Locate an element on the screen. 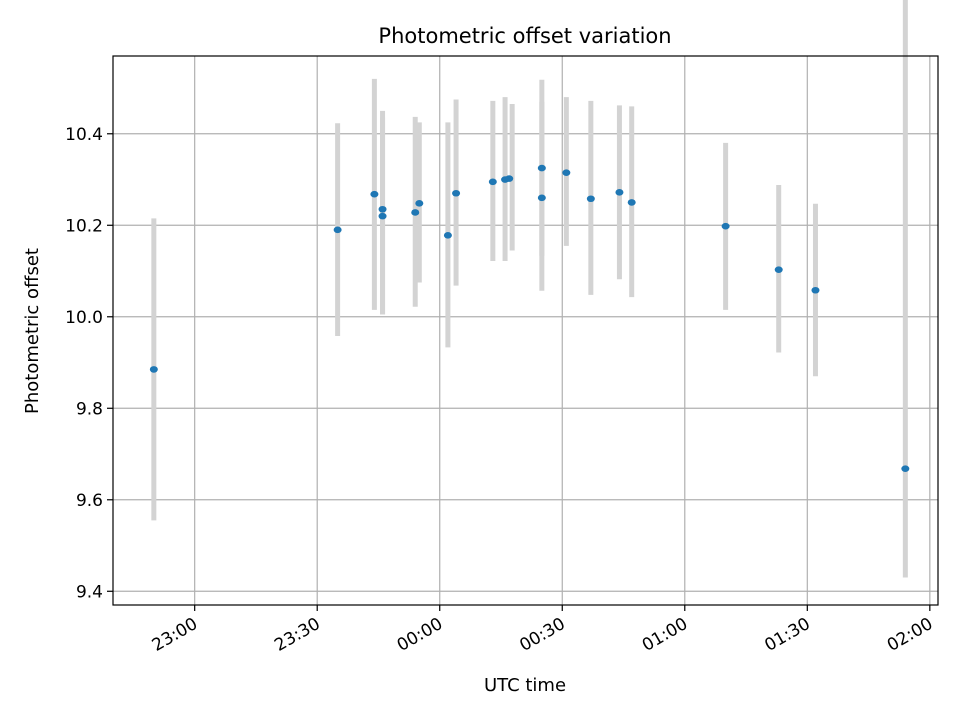 Image resolution: width=960 pixels, height=720 pixels. x-tick-label: 23:00 is located at coordinates (175, 635).